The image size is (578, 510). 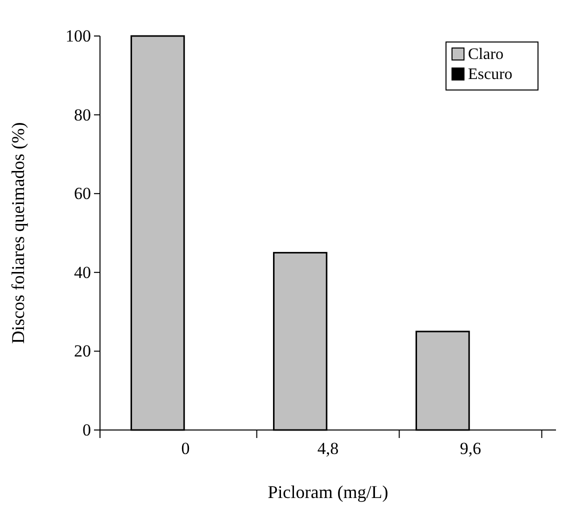 What do you see at coordinates (82, 272) in the screenshot?
I see `y-tick-label: 40` at bounding box center [82, 272].